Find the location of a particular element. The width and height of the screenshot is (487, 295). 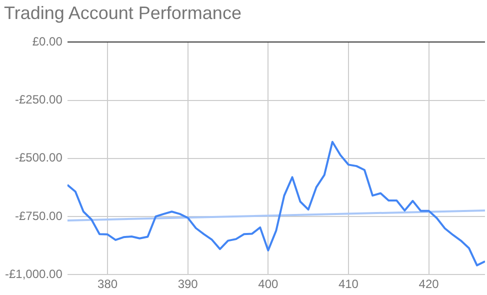

x-tick-label: 400 is located at coordinates (268, 284).